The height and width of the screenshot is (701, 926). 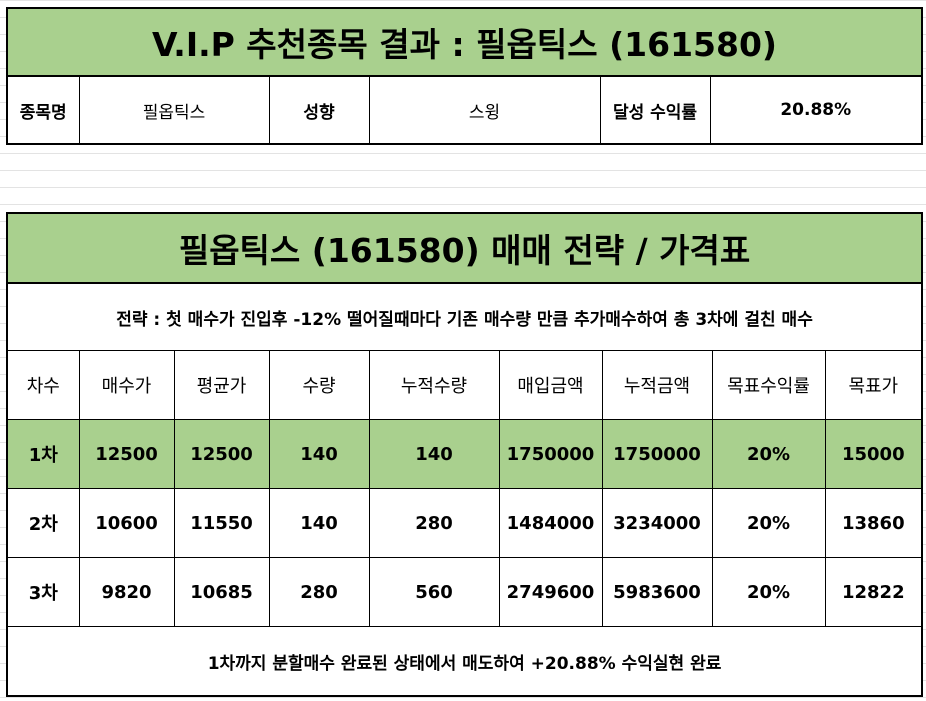 What do you see at coordinates (319, 385) in the screenshot?
I see `header-cell: 수량` at bounding box center [319, 385].